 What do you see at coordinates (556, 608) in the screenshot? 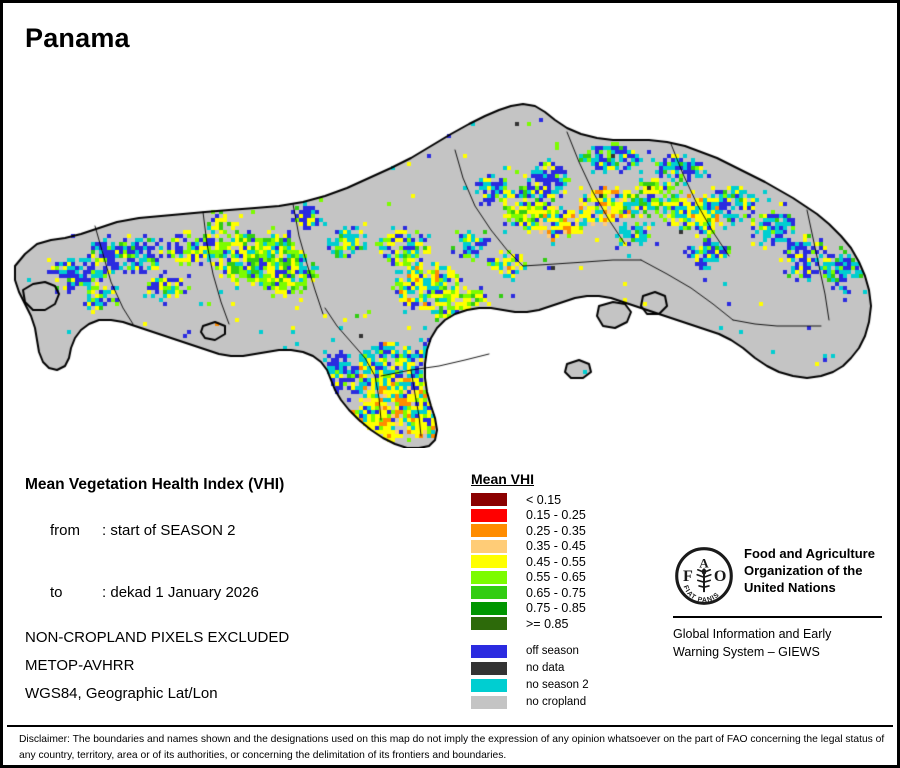
I see `legend-label: 0.75 - 0.85` at bounding box center [556, 608].